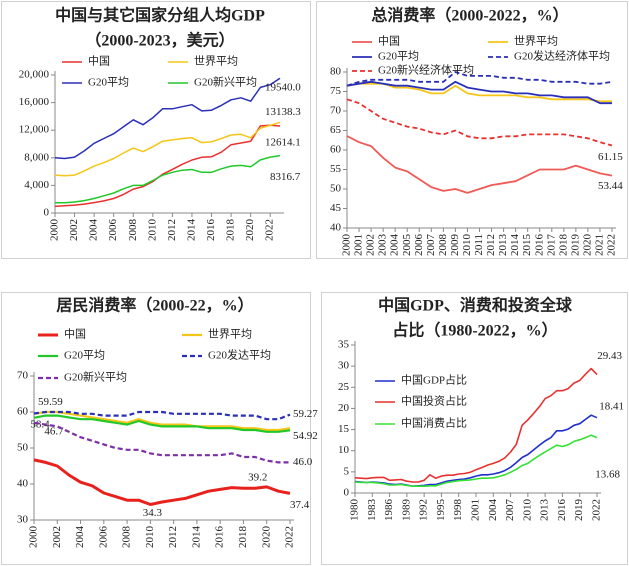 The height and width of the screenshot is (566, 629). Describe the element at coordinates (434, 423) in the screenshot. I see `legend-label: 中国消费占比` at that location.